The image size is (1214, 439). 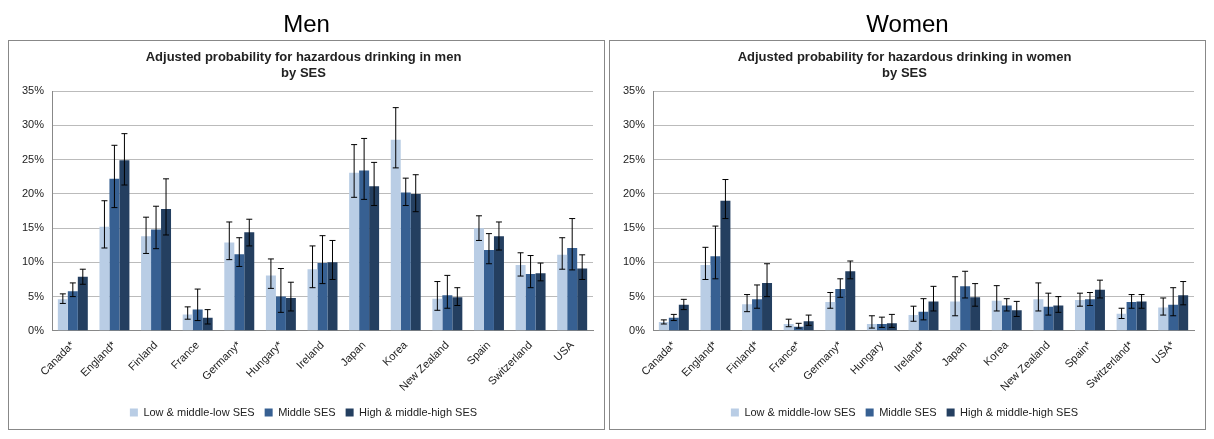 I want to click on x-tick-label: USA, so click(x=564, y=351).